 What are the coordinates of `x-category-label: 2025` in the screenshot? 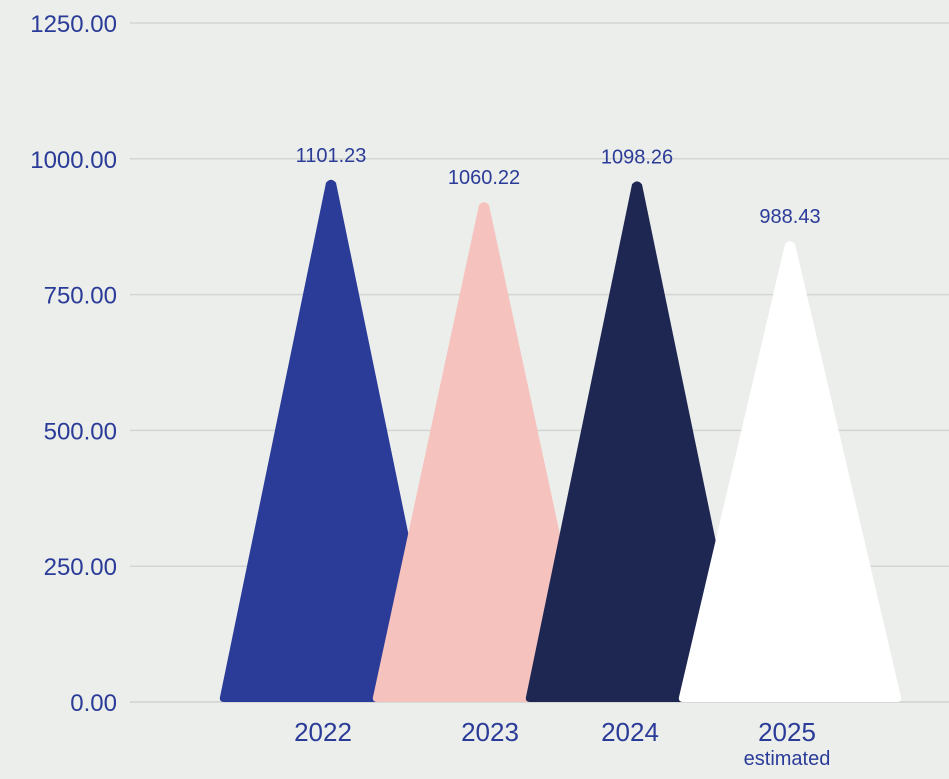 It's located at (787, 732).